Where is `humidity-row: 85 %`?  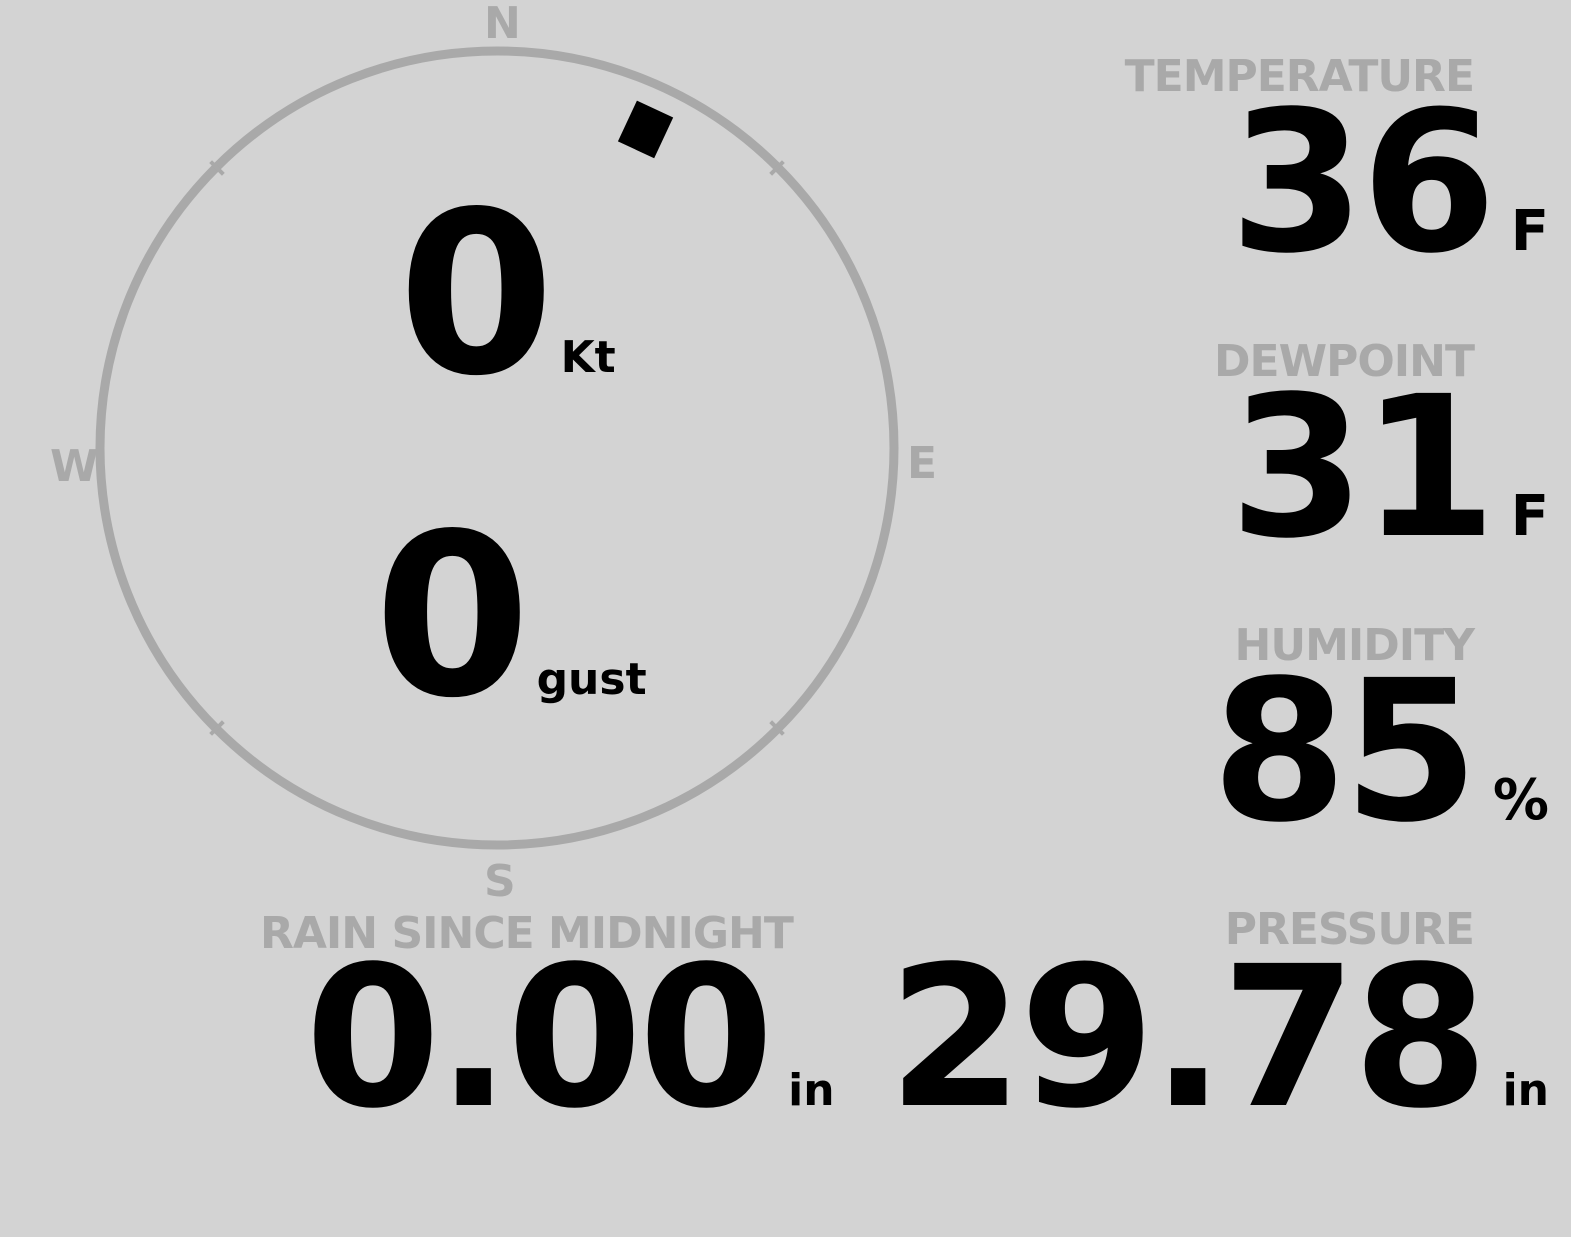 humidity-row: 85 % is located at coordinates (1380, 751).